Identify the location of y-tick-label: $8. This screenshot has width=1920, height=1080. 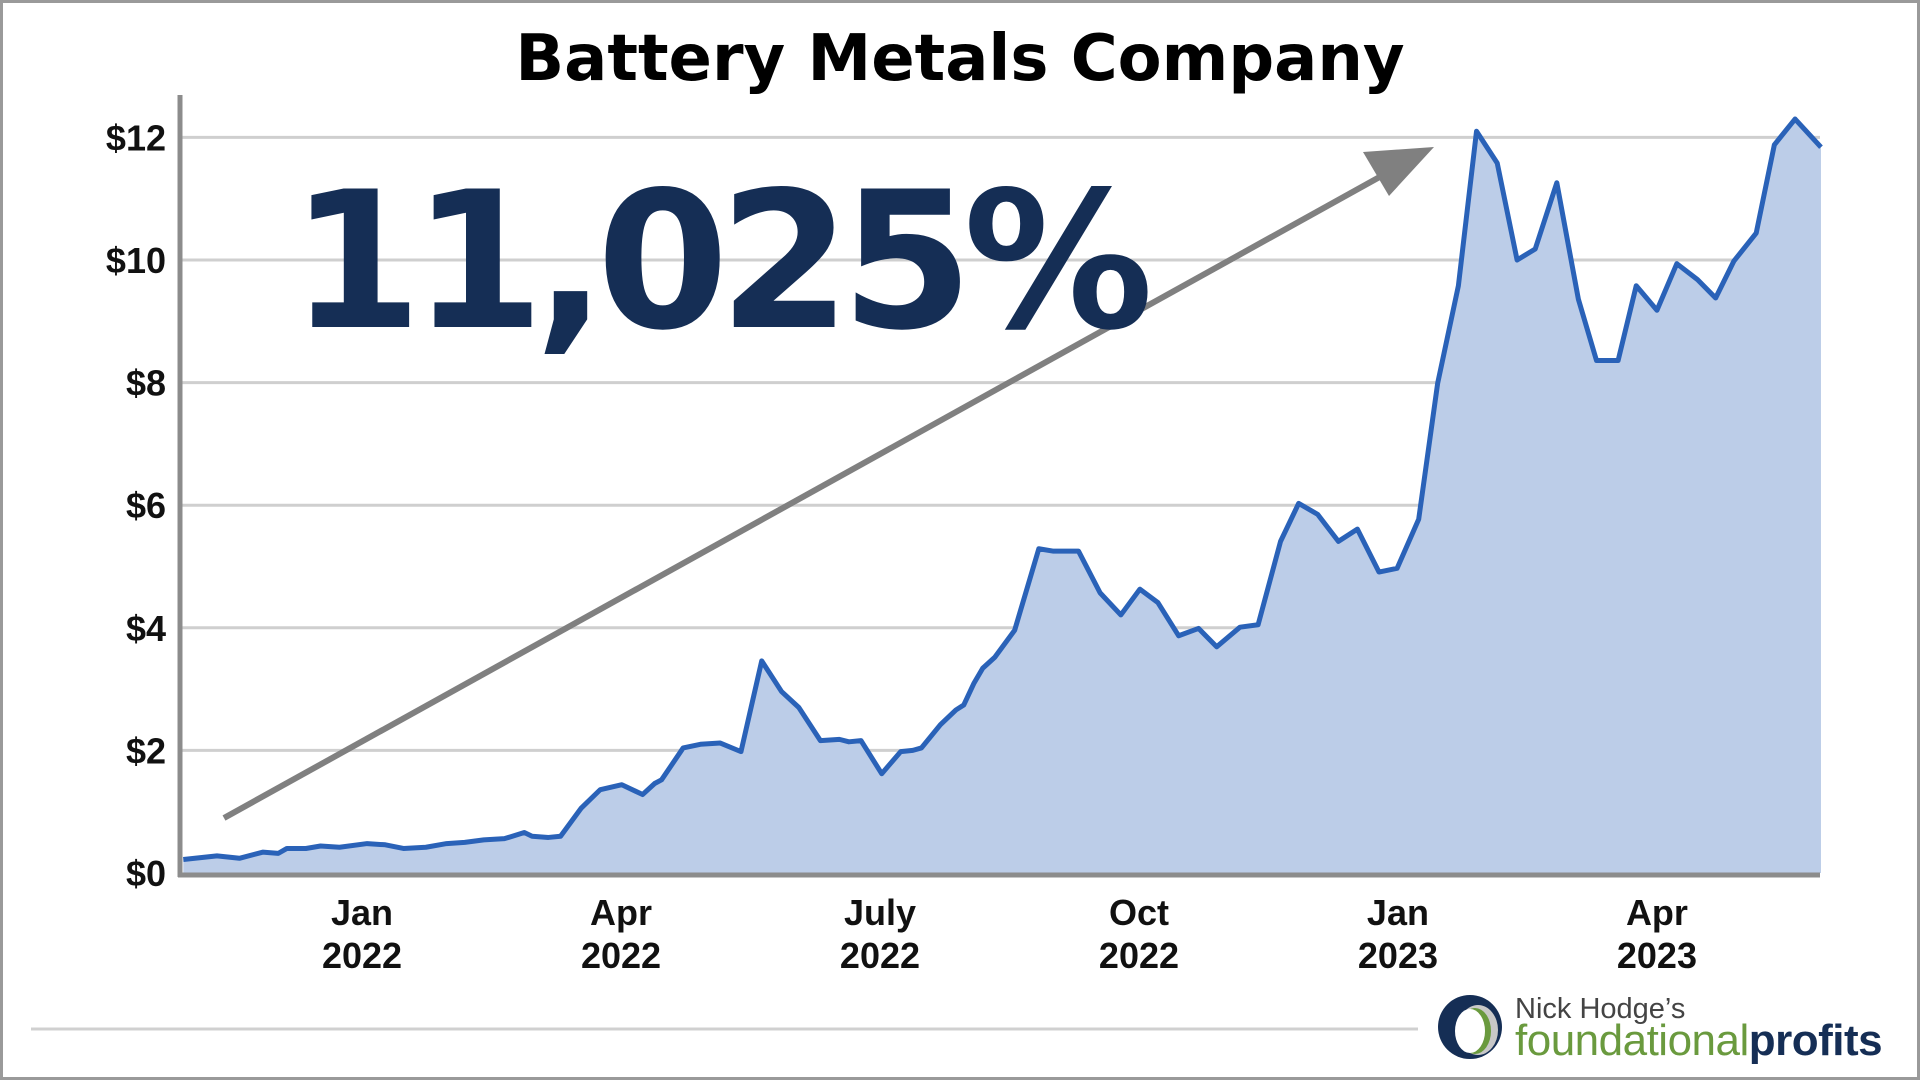
(146, 383).